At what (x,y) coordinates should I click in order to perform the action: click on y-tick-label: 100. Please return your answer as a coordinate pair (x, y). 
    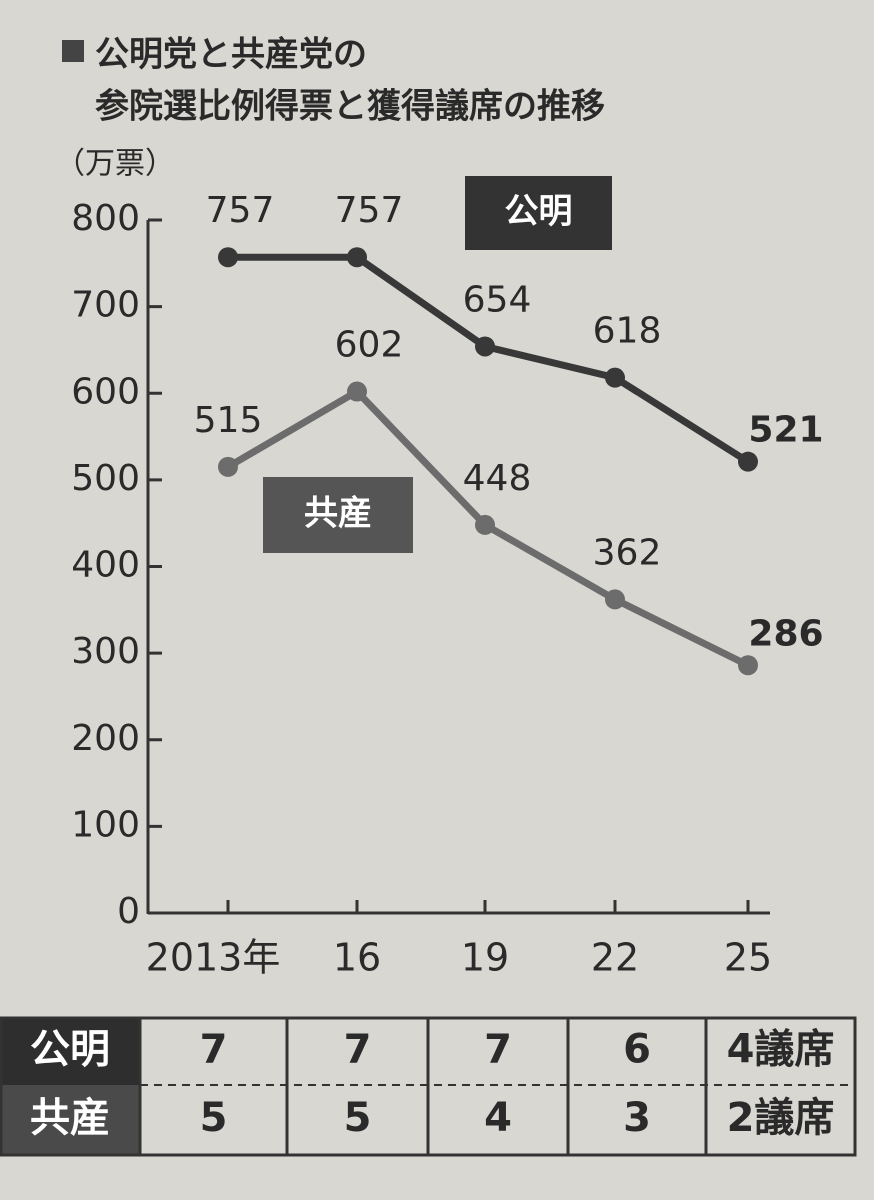
    Looking at the image, I should click on (105, 824).